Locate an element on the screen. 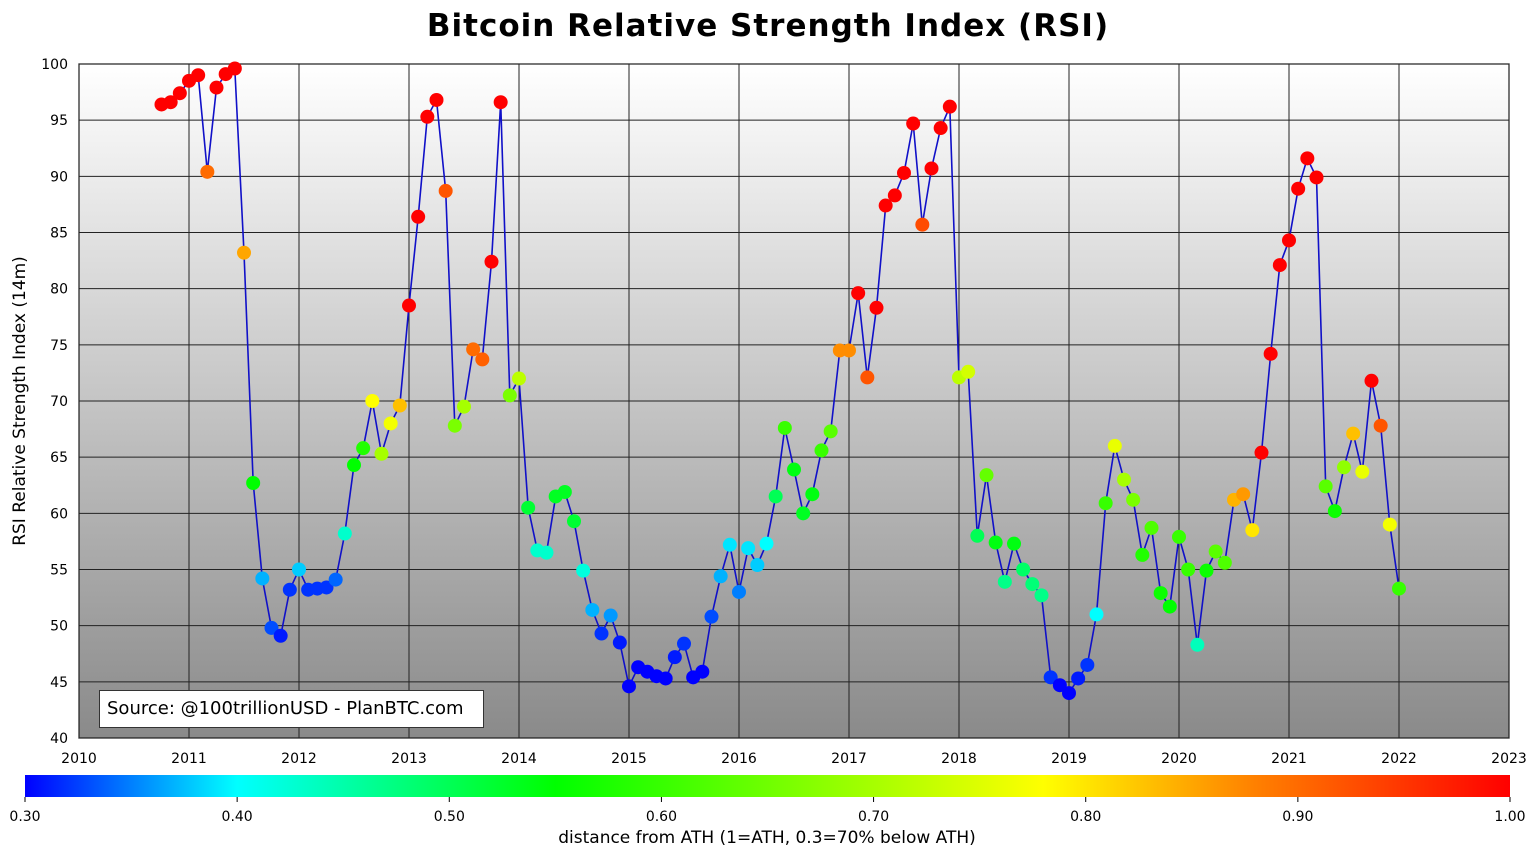  x-tick-label: 2012 is located at coordinates (299, 759).